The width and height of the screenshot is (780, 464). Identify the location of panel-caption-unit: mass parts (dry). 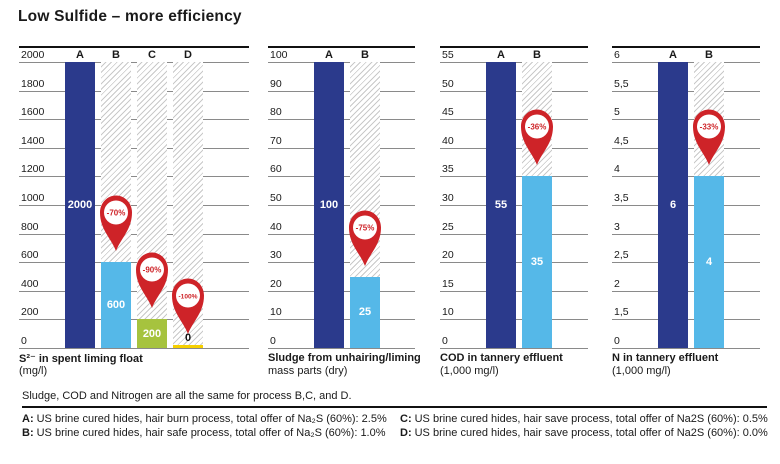
(308, 371).